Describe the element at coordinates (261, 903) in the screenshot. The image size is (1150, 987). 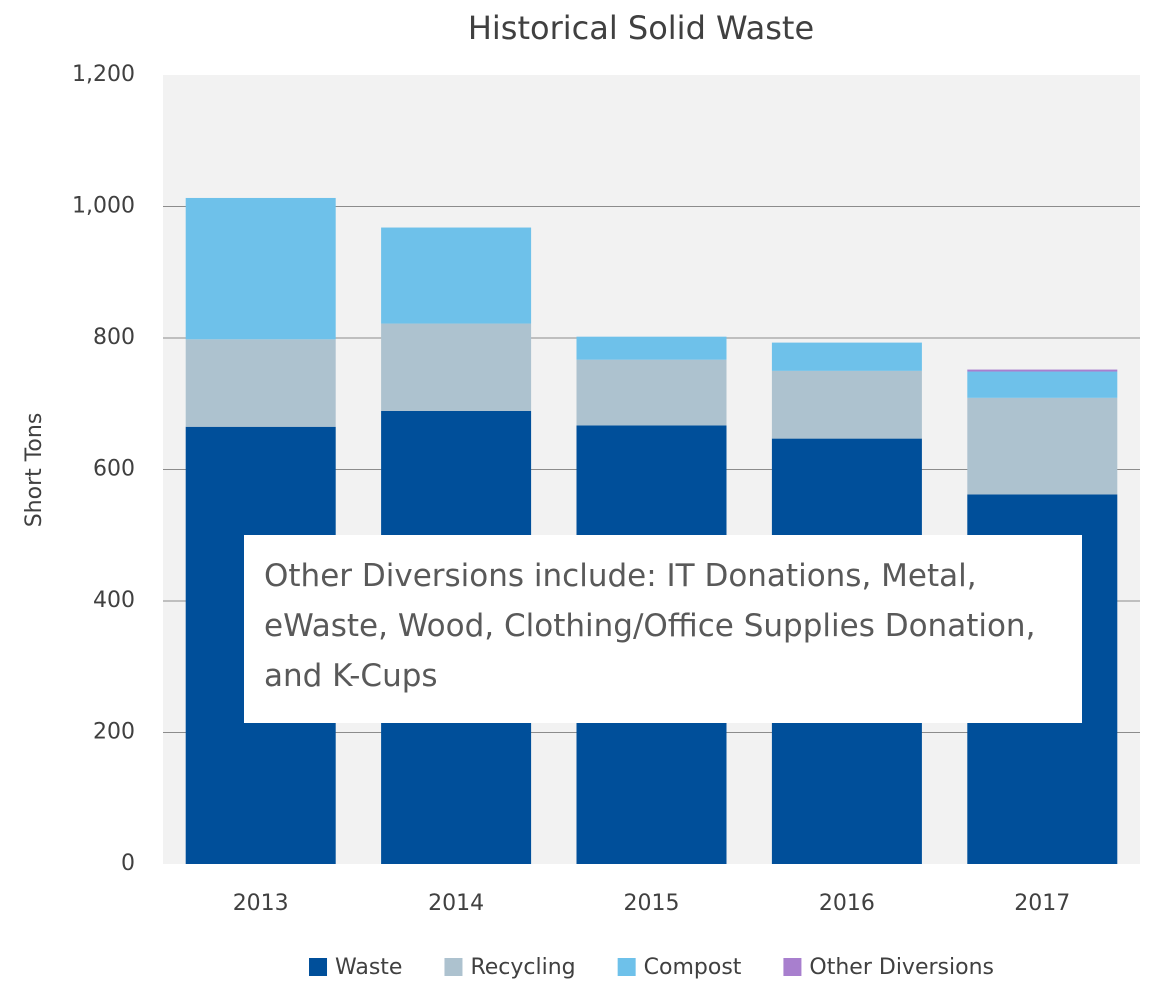
I see `x-tick-label: 2013` at that location.